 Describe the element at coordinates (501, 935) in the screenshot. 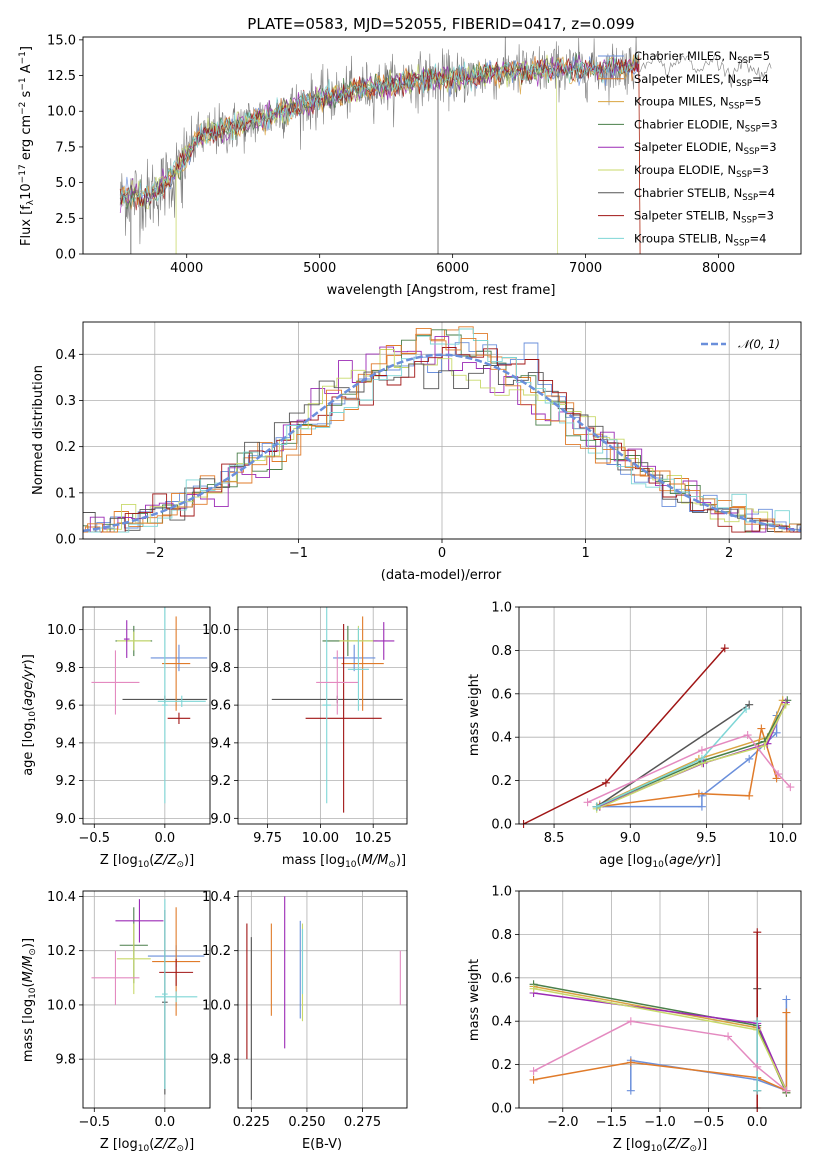

I see `wZ-ytick-label: 0.8` at that location.